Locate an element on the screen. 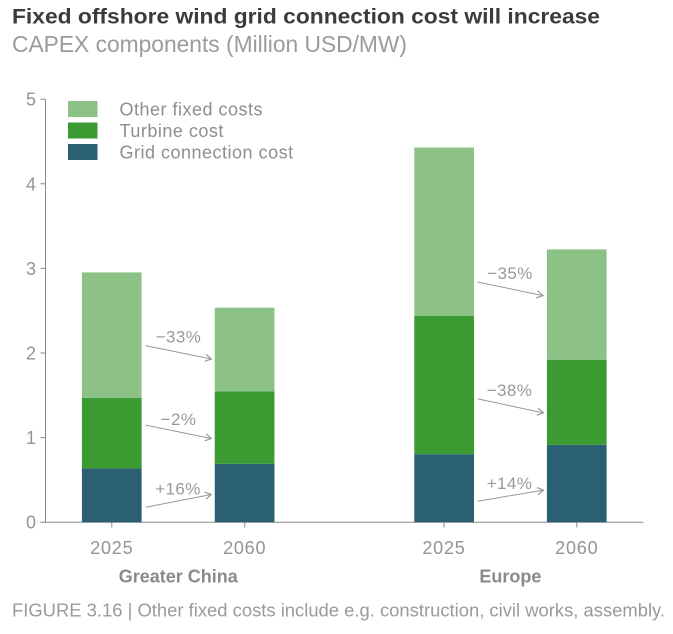 This screenshot has width=673, height=634. svg-text: 0 is located at coordinates (31, 523).